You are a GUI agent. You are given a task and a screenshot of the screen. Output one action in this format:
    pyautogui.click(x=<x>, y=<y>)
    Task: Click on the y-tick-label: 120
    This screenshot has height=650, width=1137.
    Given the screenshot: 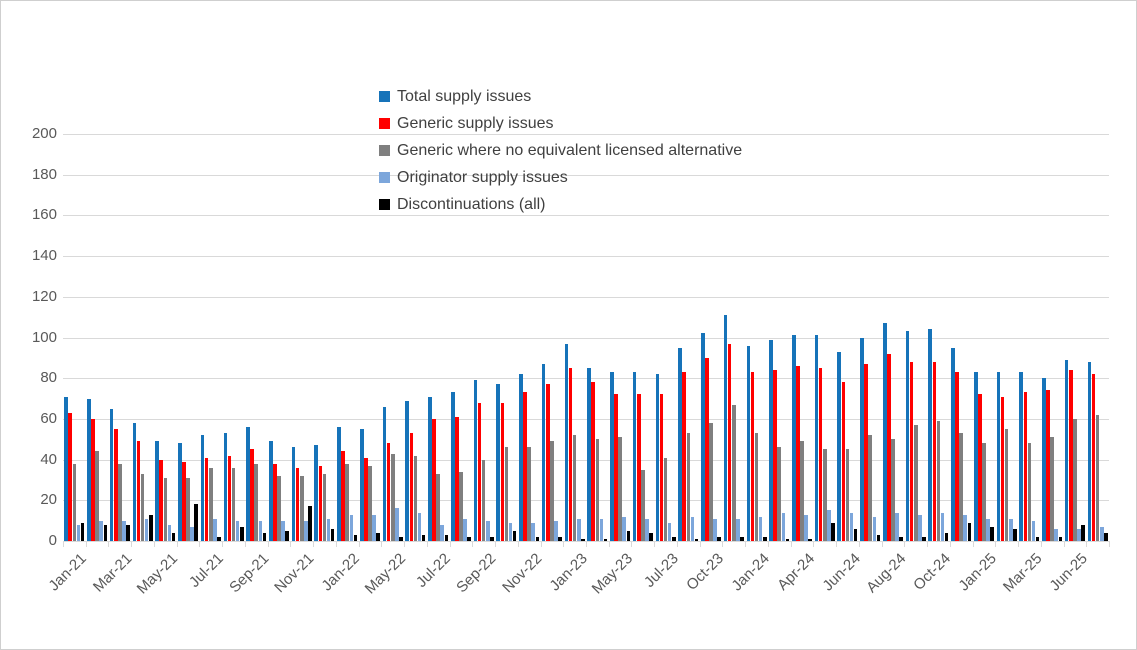 What is the action you would take?
    pyautogui.click(x=44, y=296)
    